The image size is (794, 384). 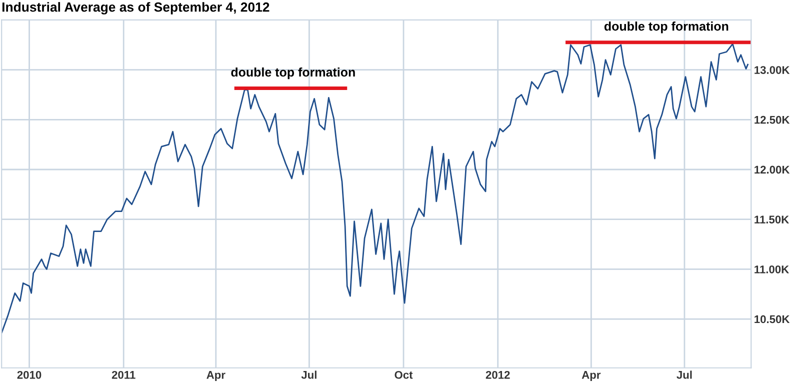 What do you see at coordinates (772, 319) in the screenshot?
I see `y-tick-label: 10.50K` at bounding box center [772, 319].